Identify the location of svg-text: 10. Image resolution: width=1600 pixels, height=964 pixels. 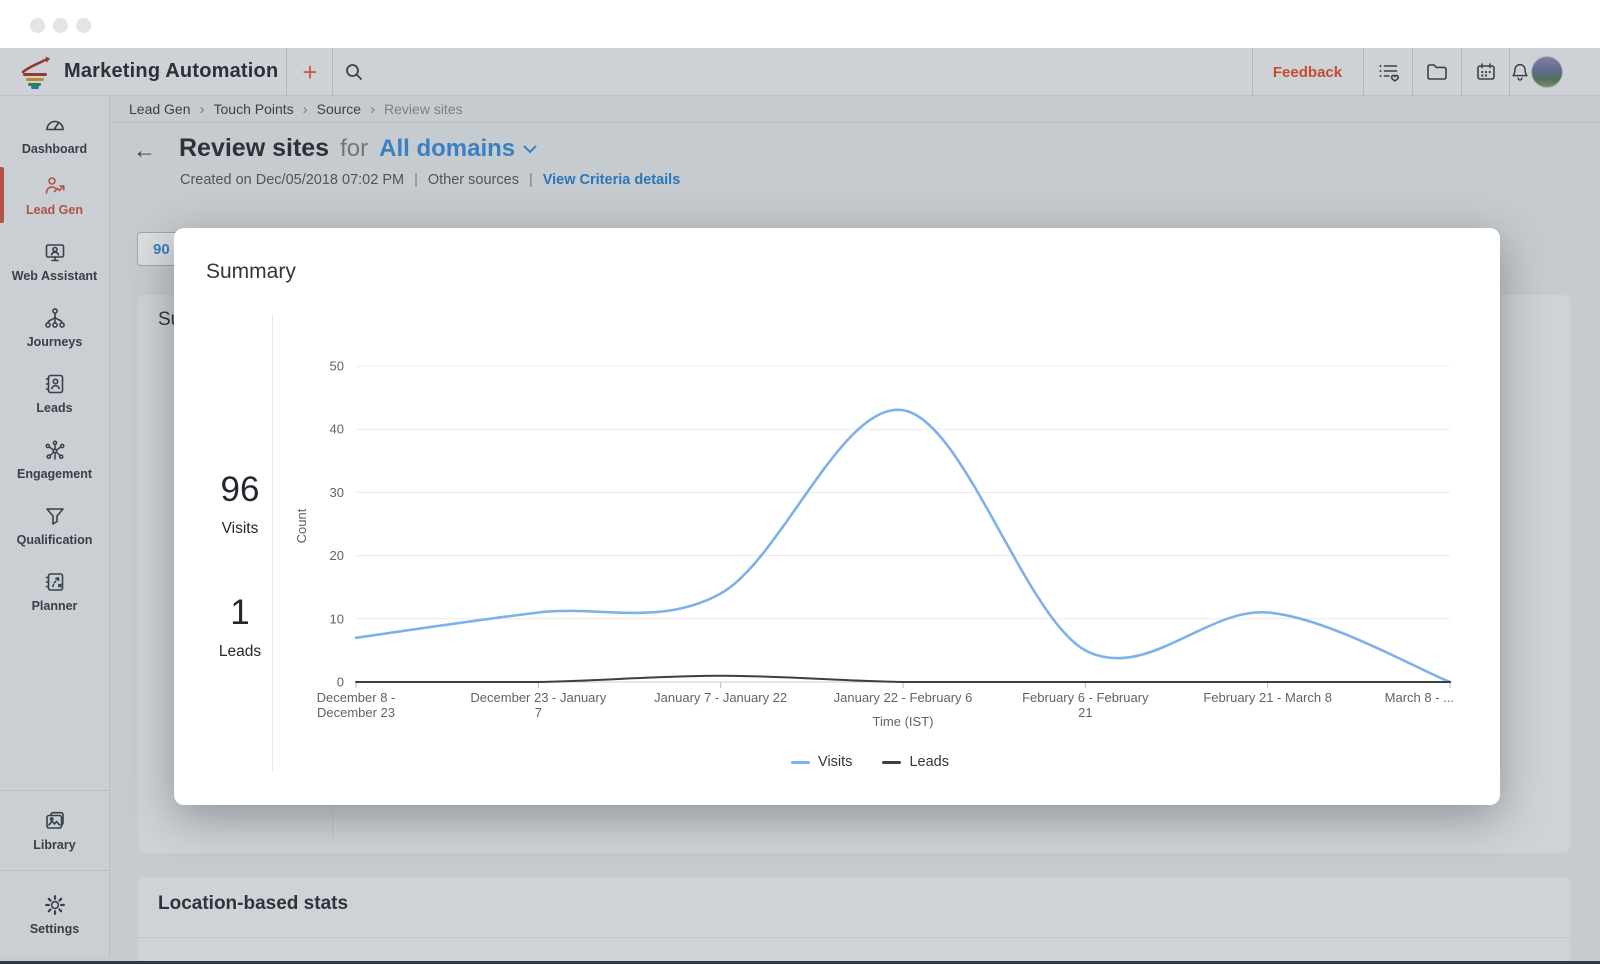
(337, 618).